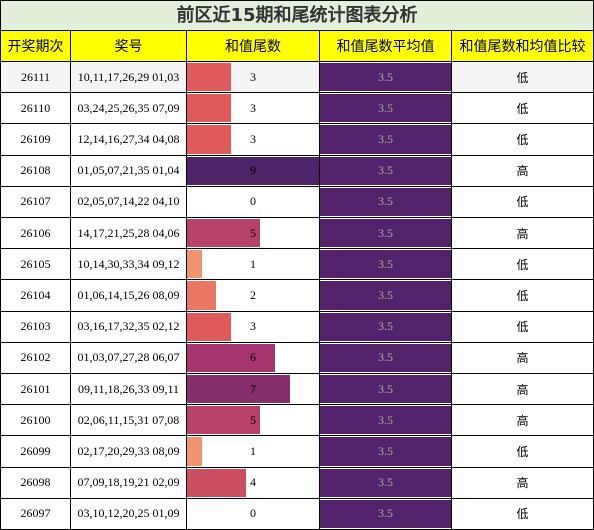 The height and width of the screenshot is (530, 594). I want to click on cell-text: 12,14,16,27,34 04,08, so click(128, 138).